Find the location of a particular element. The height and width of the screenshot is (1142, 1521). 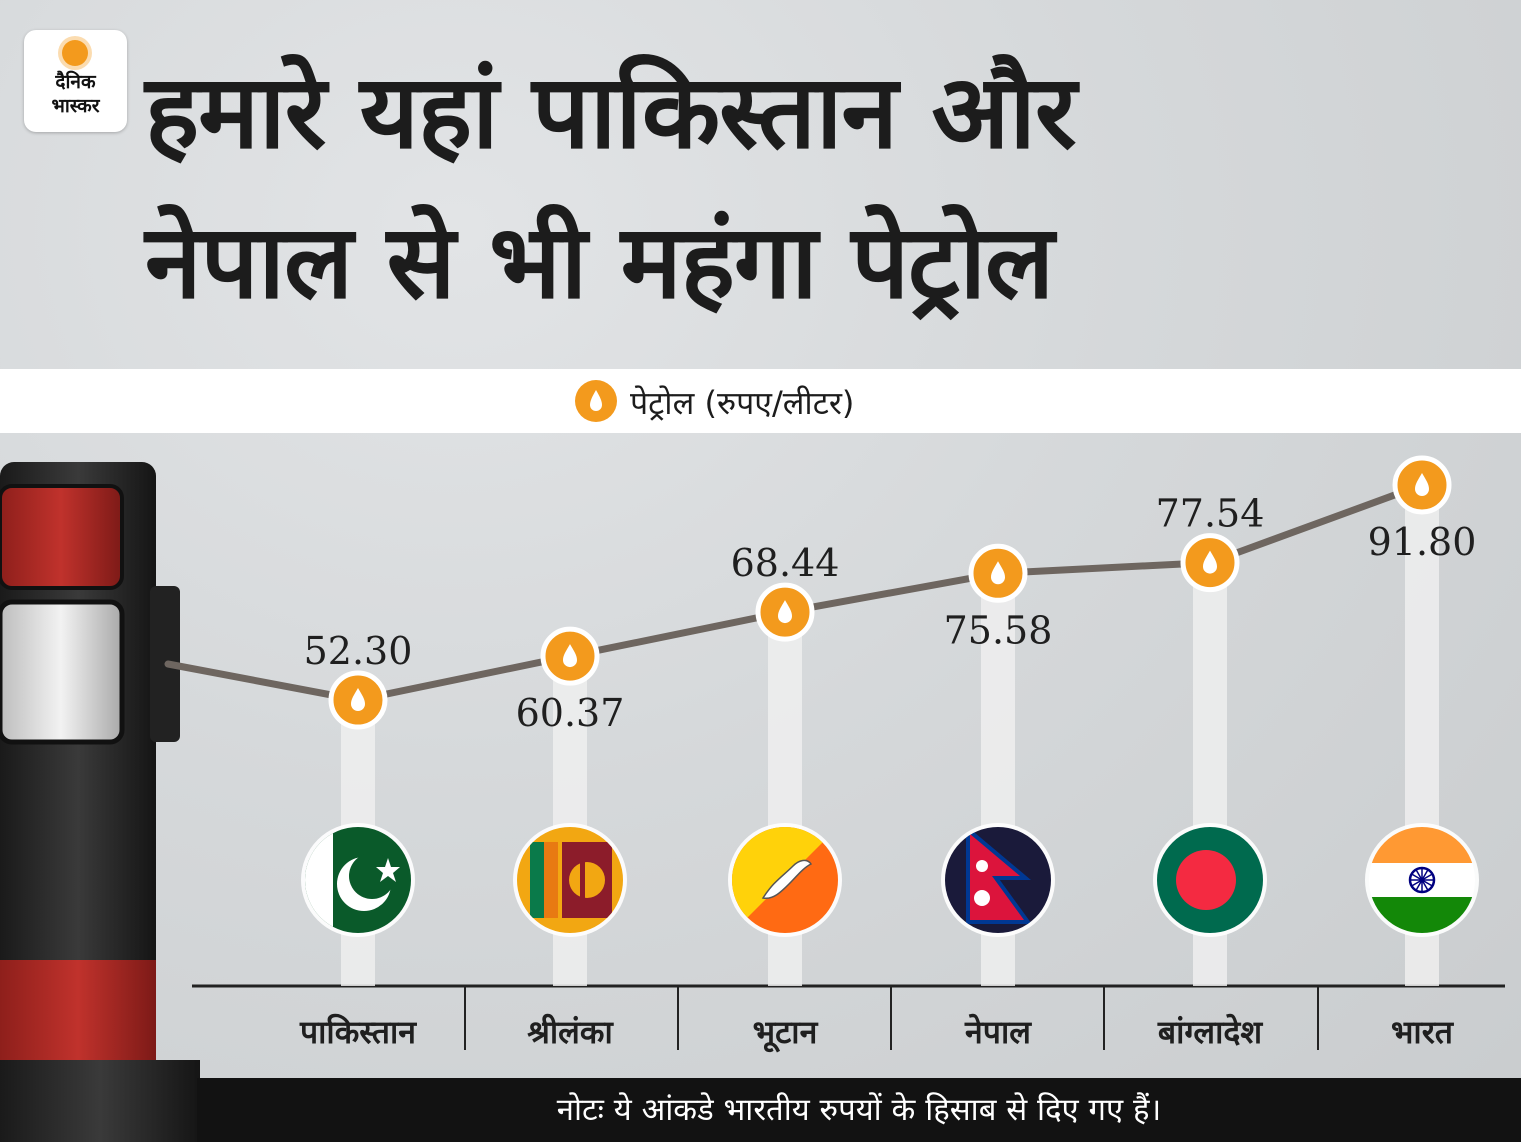

data-label: 91.80 is located at coordinates (1422, 542).